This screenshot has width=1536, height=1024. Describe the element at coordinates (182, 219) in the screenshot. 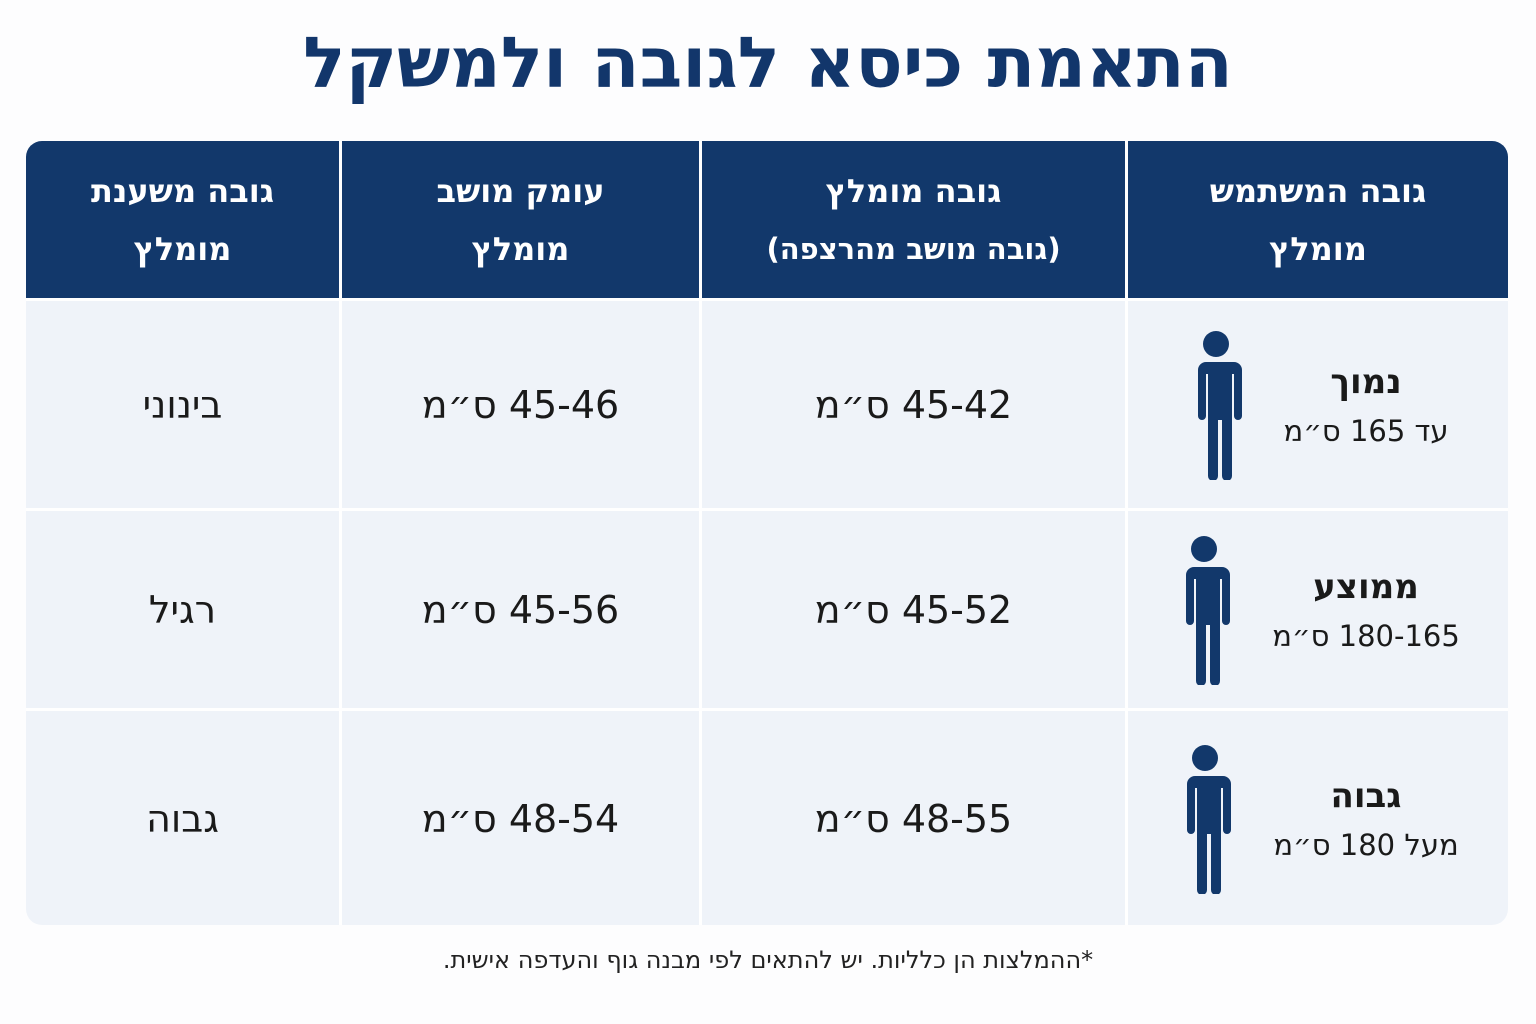

I see `header-backrest: גובה משענת מומלץ` at that location.